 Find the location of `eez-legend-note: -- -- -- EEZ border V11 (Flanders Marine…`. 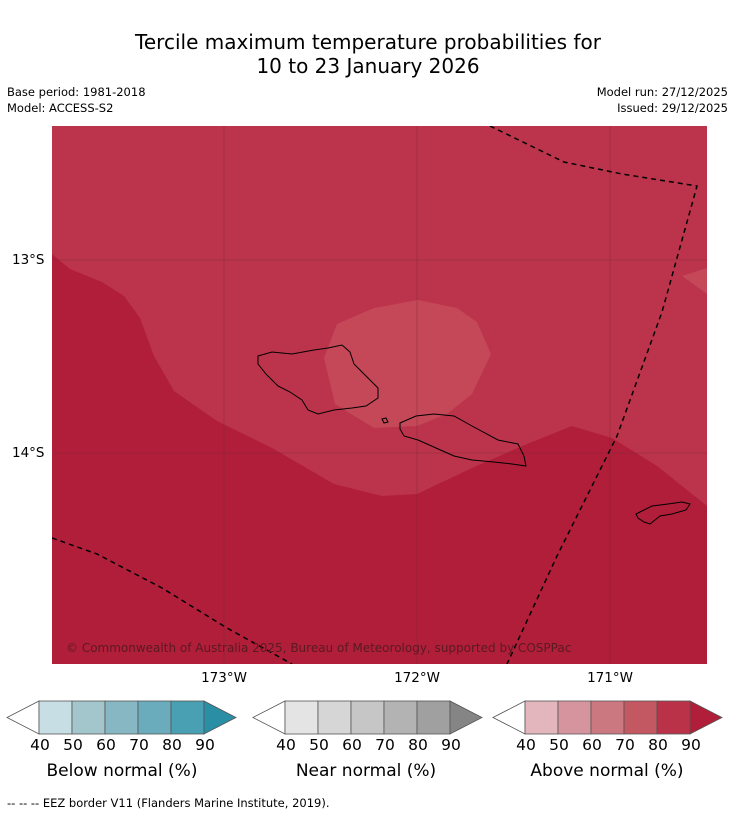

eez-legend-note: -- -- -- EEZ border V11 (Flanders Marine… is located at coordinates (168, 803).